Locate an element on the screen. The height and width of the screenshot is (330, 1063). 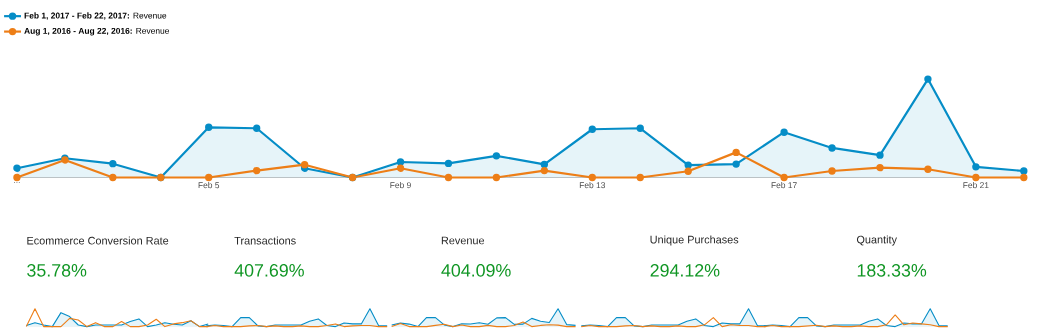
legend-label: Feb 1, 2017 - Feb 22, 2017: Revenue is located at coordinates (95, 16).